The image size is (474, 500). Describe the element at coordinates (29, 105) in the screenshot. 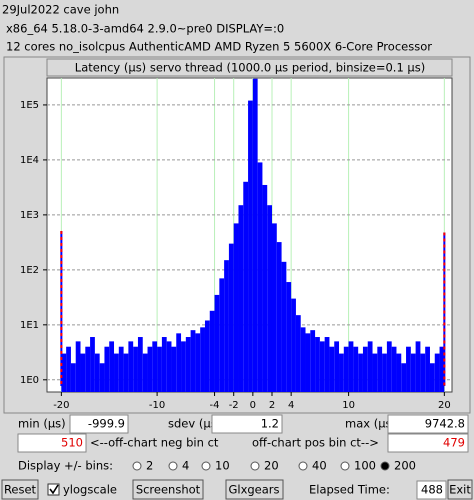

I see `y-tick-label: 1E5` at that location.